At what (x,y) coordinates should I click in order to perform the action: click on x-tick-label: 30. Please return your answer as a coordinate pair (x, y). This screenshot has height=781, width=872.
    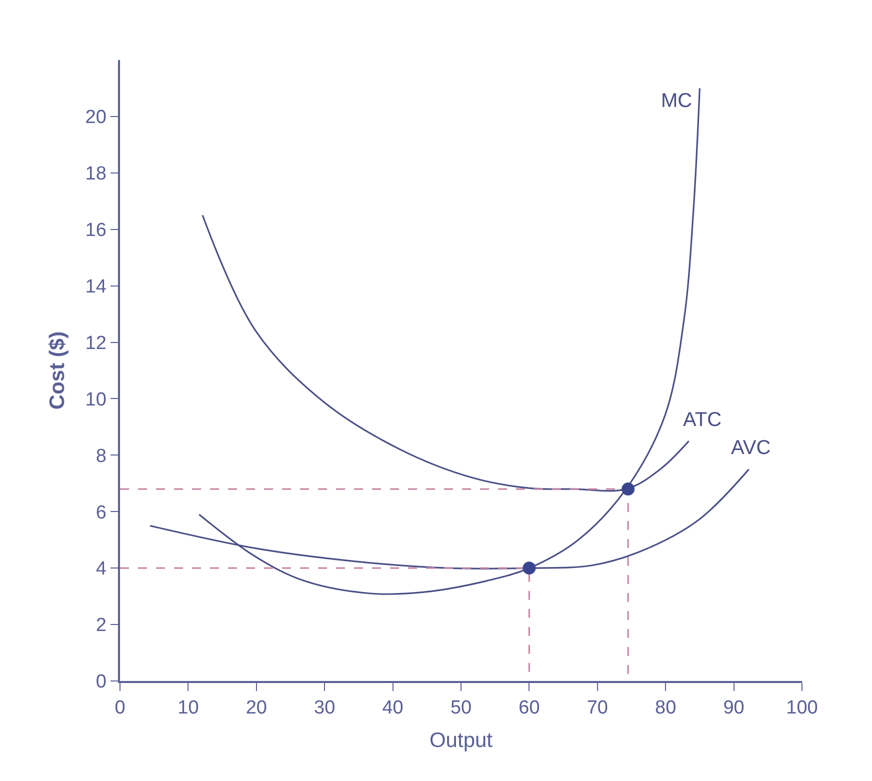
    Looking at the image, I should click on (325, 708).